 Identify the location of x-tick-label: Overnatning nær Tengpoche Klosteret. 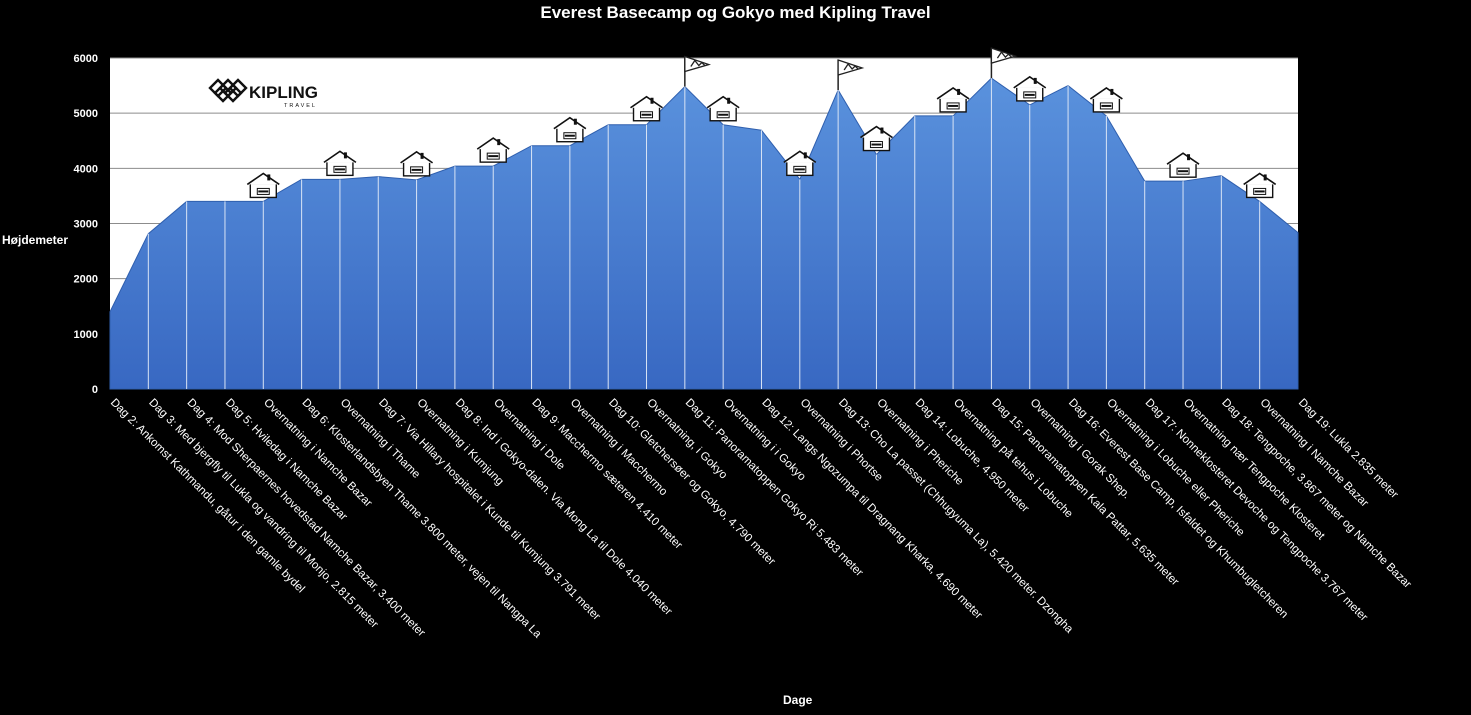
(1254, 470).